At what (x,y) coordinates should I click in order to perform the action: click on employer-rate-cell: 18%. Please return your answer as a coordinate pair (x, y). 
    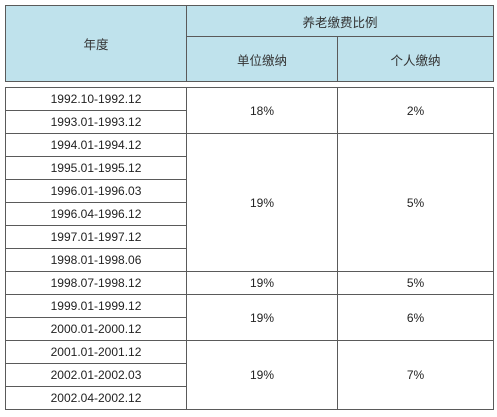
    Looking at the image, I should click on (262, 110).